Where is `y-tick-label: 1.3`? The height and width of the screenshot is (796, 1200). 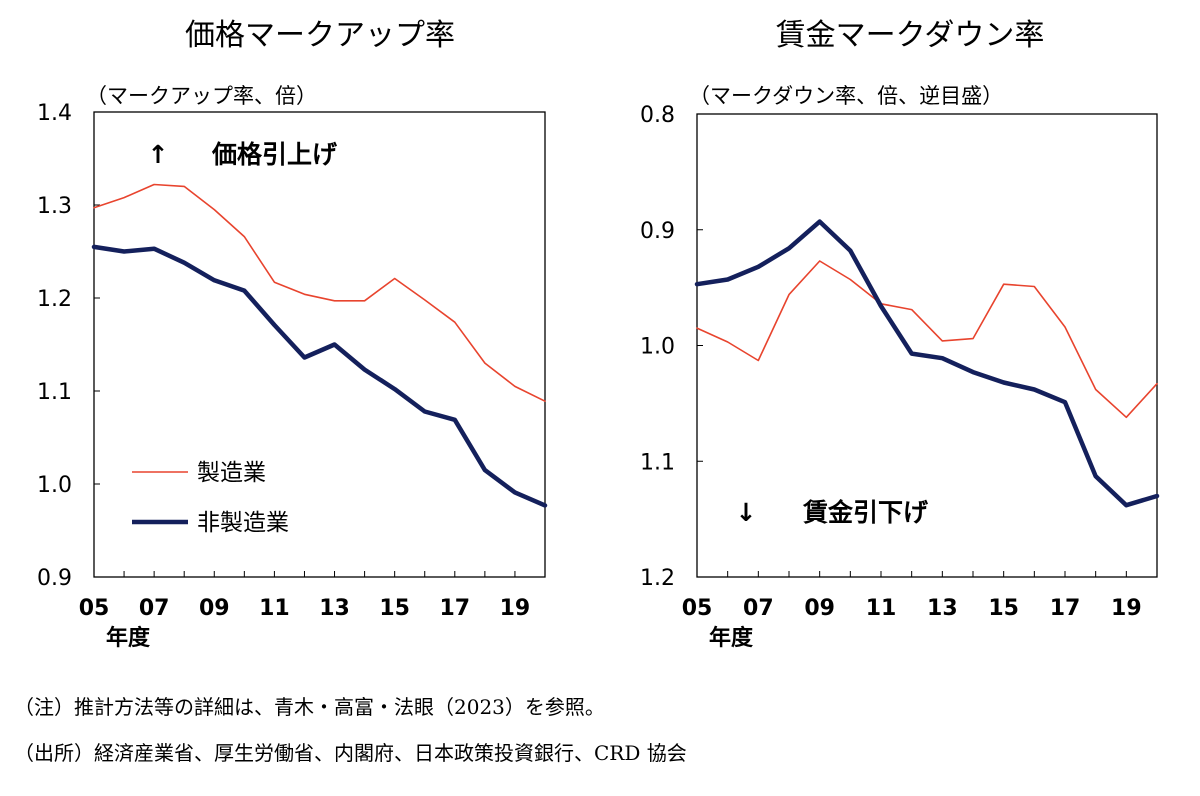
y-tick-label: 1.3 is located at coordinates (54, 206).